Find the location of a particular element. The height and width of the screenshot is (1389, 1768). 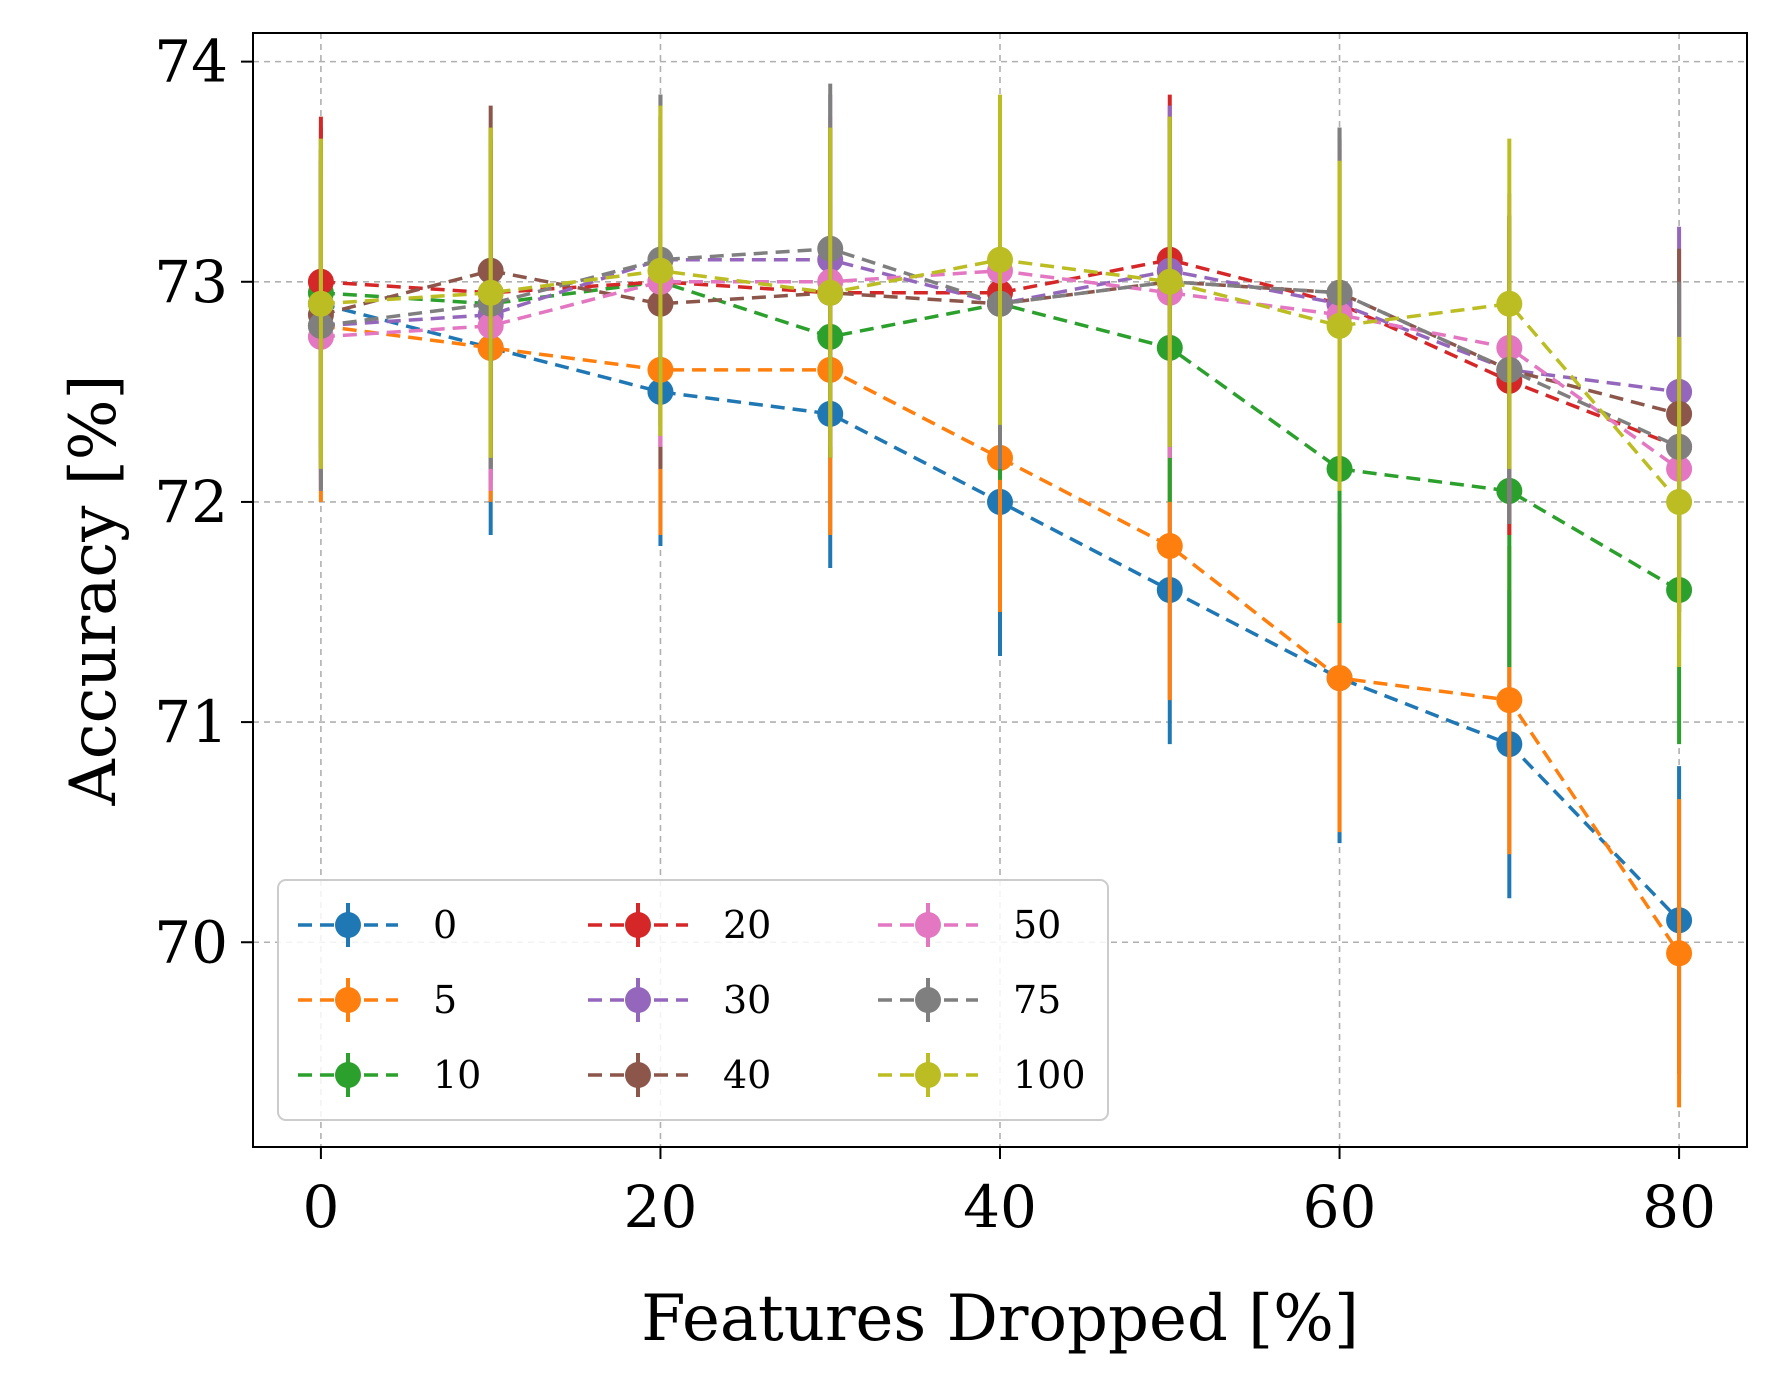

x-tick-label: 20 is located at coordinates (661, 1207).